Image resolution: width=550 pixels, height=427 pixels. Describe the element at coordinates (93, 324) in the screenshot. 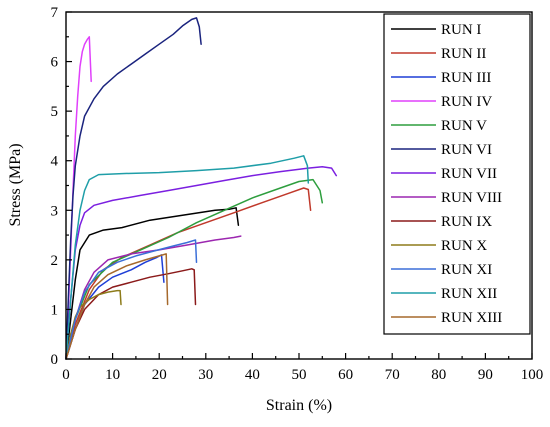

I see `series-line-run-x` at that location.